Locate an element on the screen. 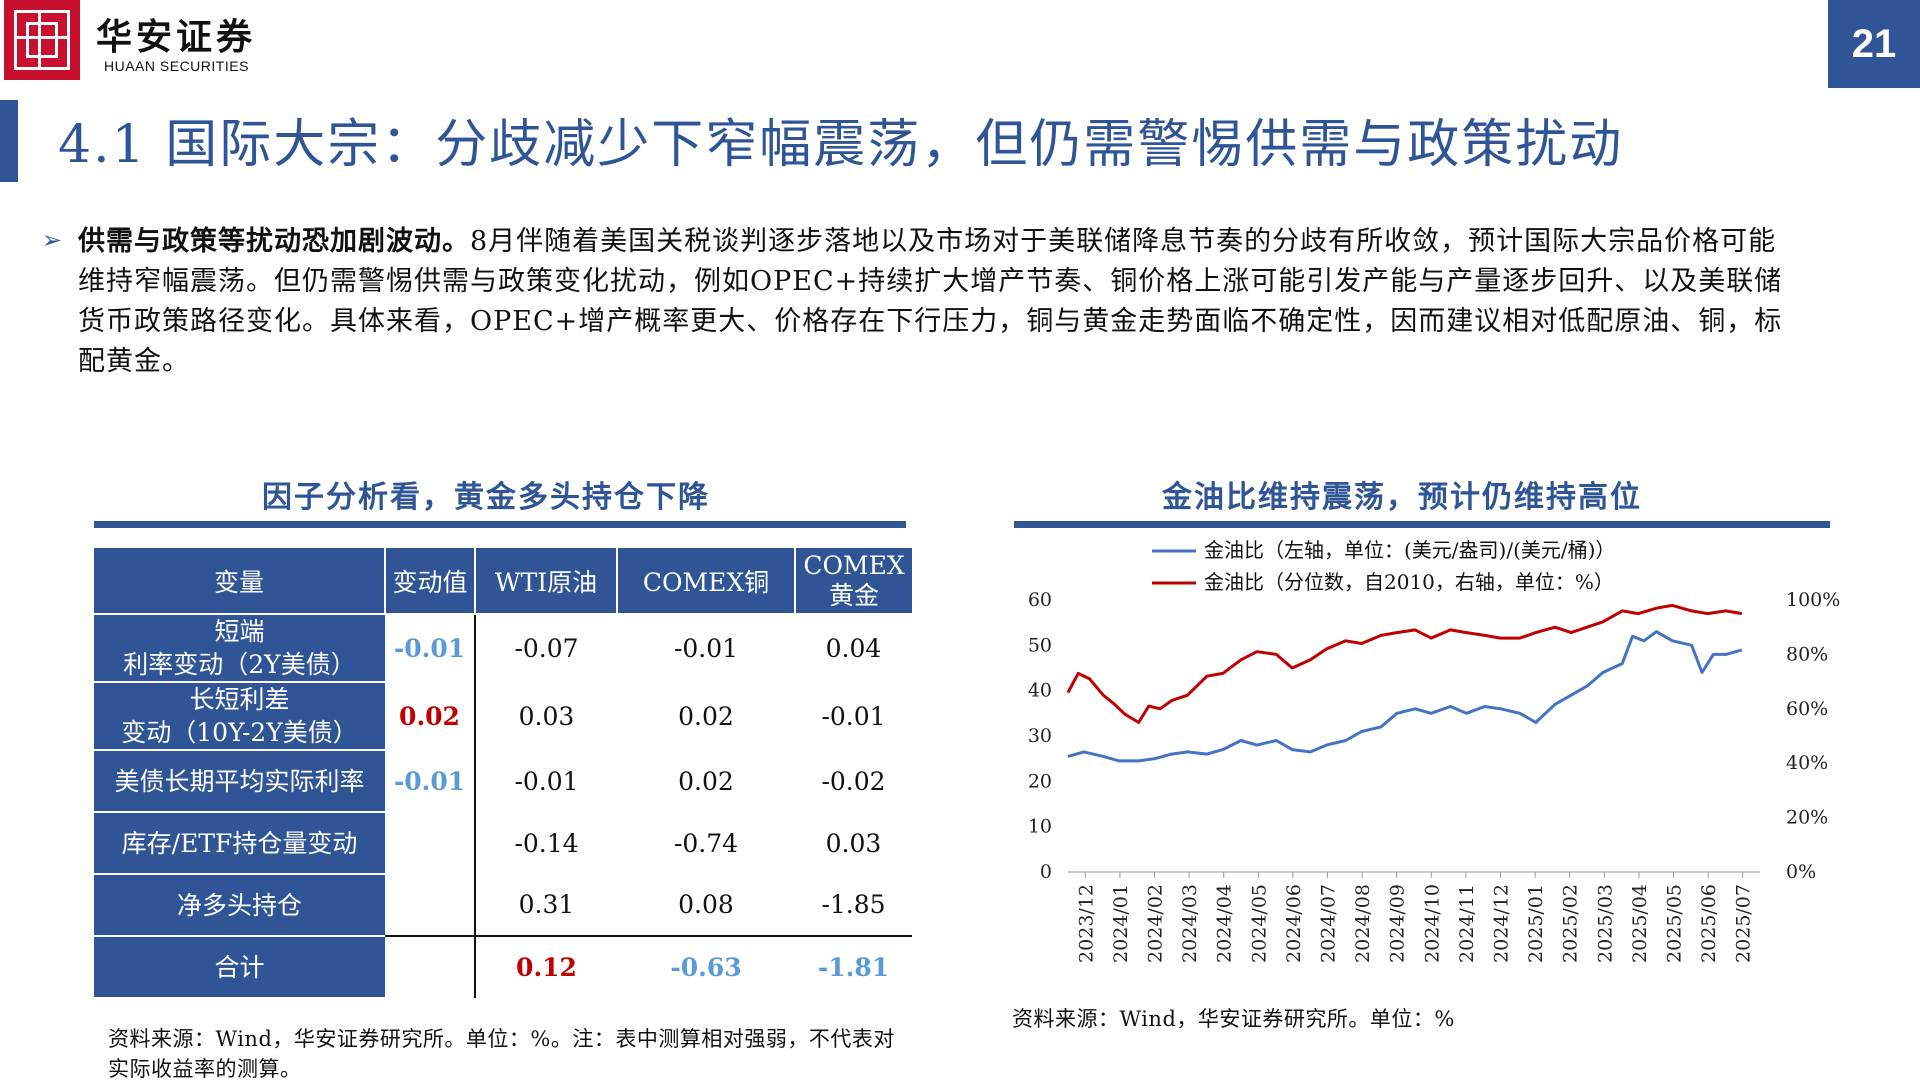  table-header-row: 变量 变动值 WTI原油 COMEX铜 COMEX黄金 is located at coordinates (503, 581).